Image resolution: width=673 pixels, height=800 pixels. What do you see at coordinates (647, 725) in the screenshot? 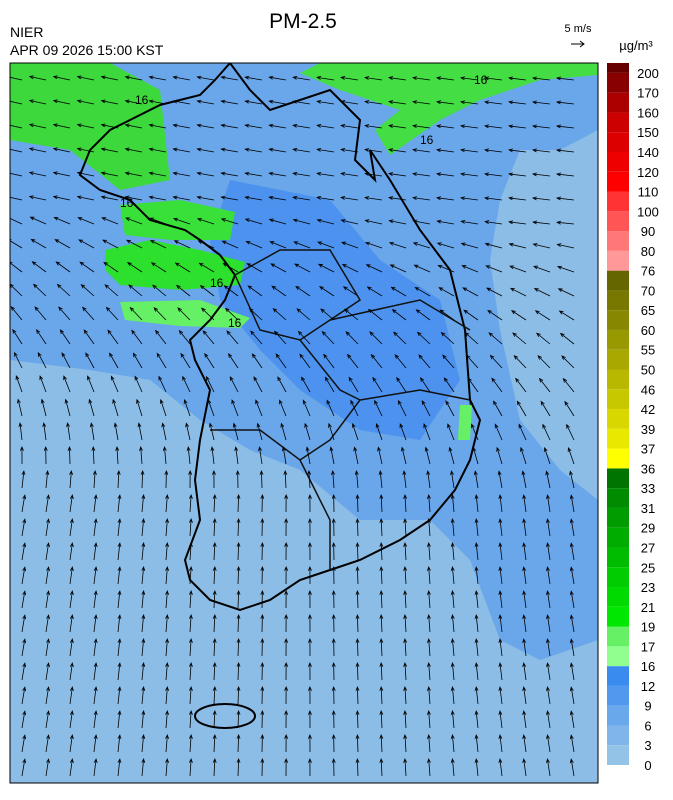
I see `legend-label: 6` at bounding box center [647, 725].